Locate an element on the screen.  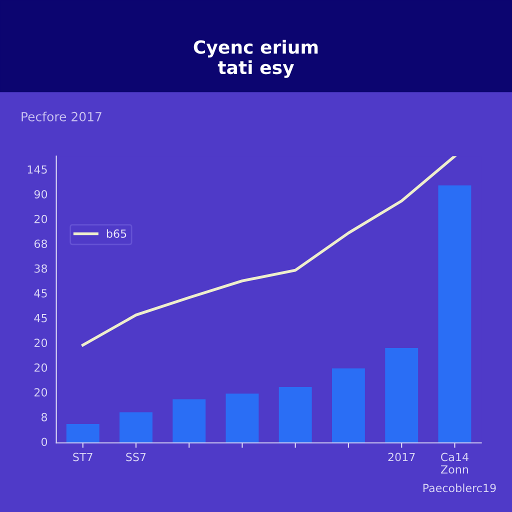
text: 38 is located at coordinates (41, 268).